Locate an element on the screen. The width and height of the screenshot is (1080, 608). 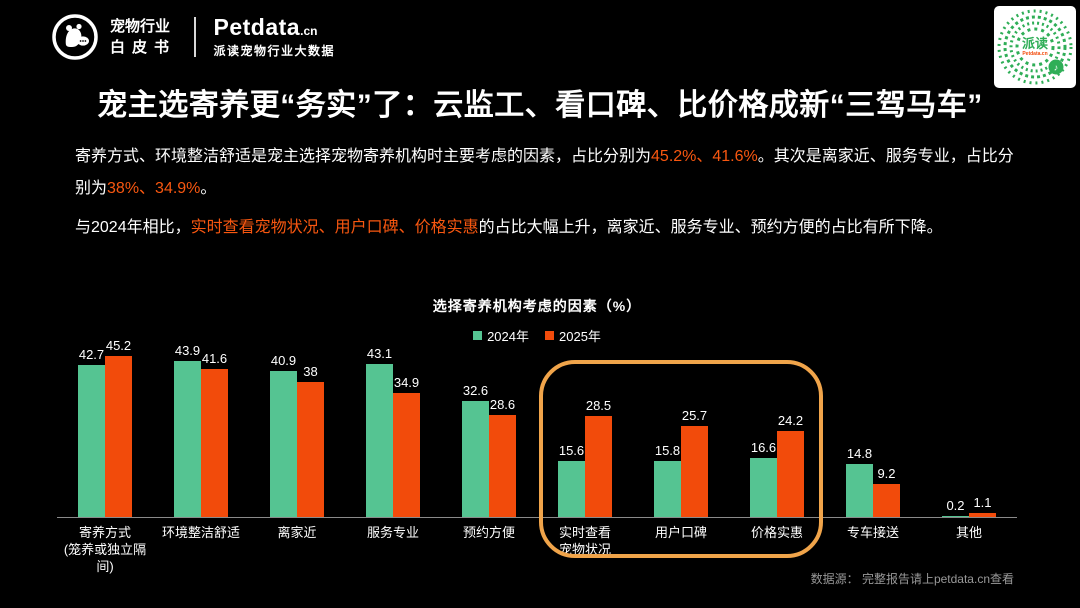
qr-pattern-icon: 派读 Petdata.cn ♪ is located at coordinates (1035, 47).